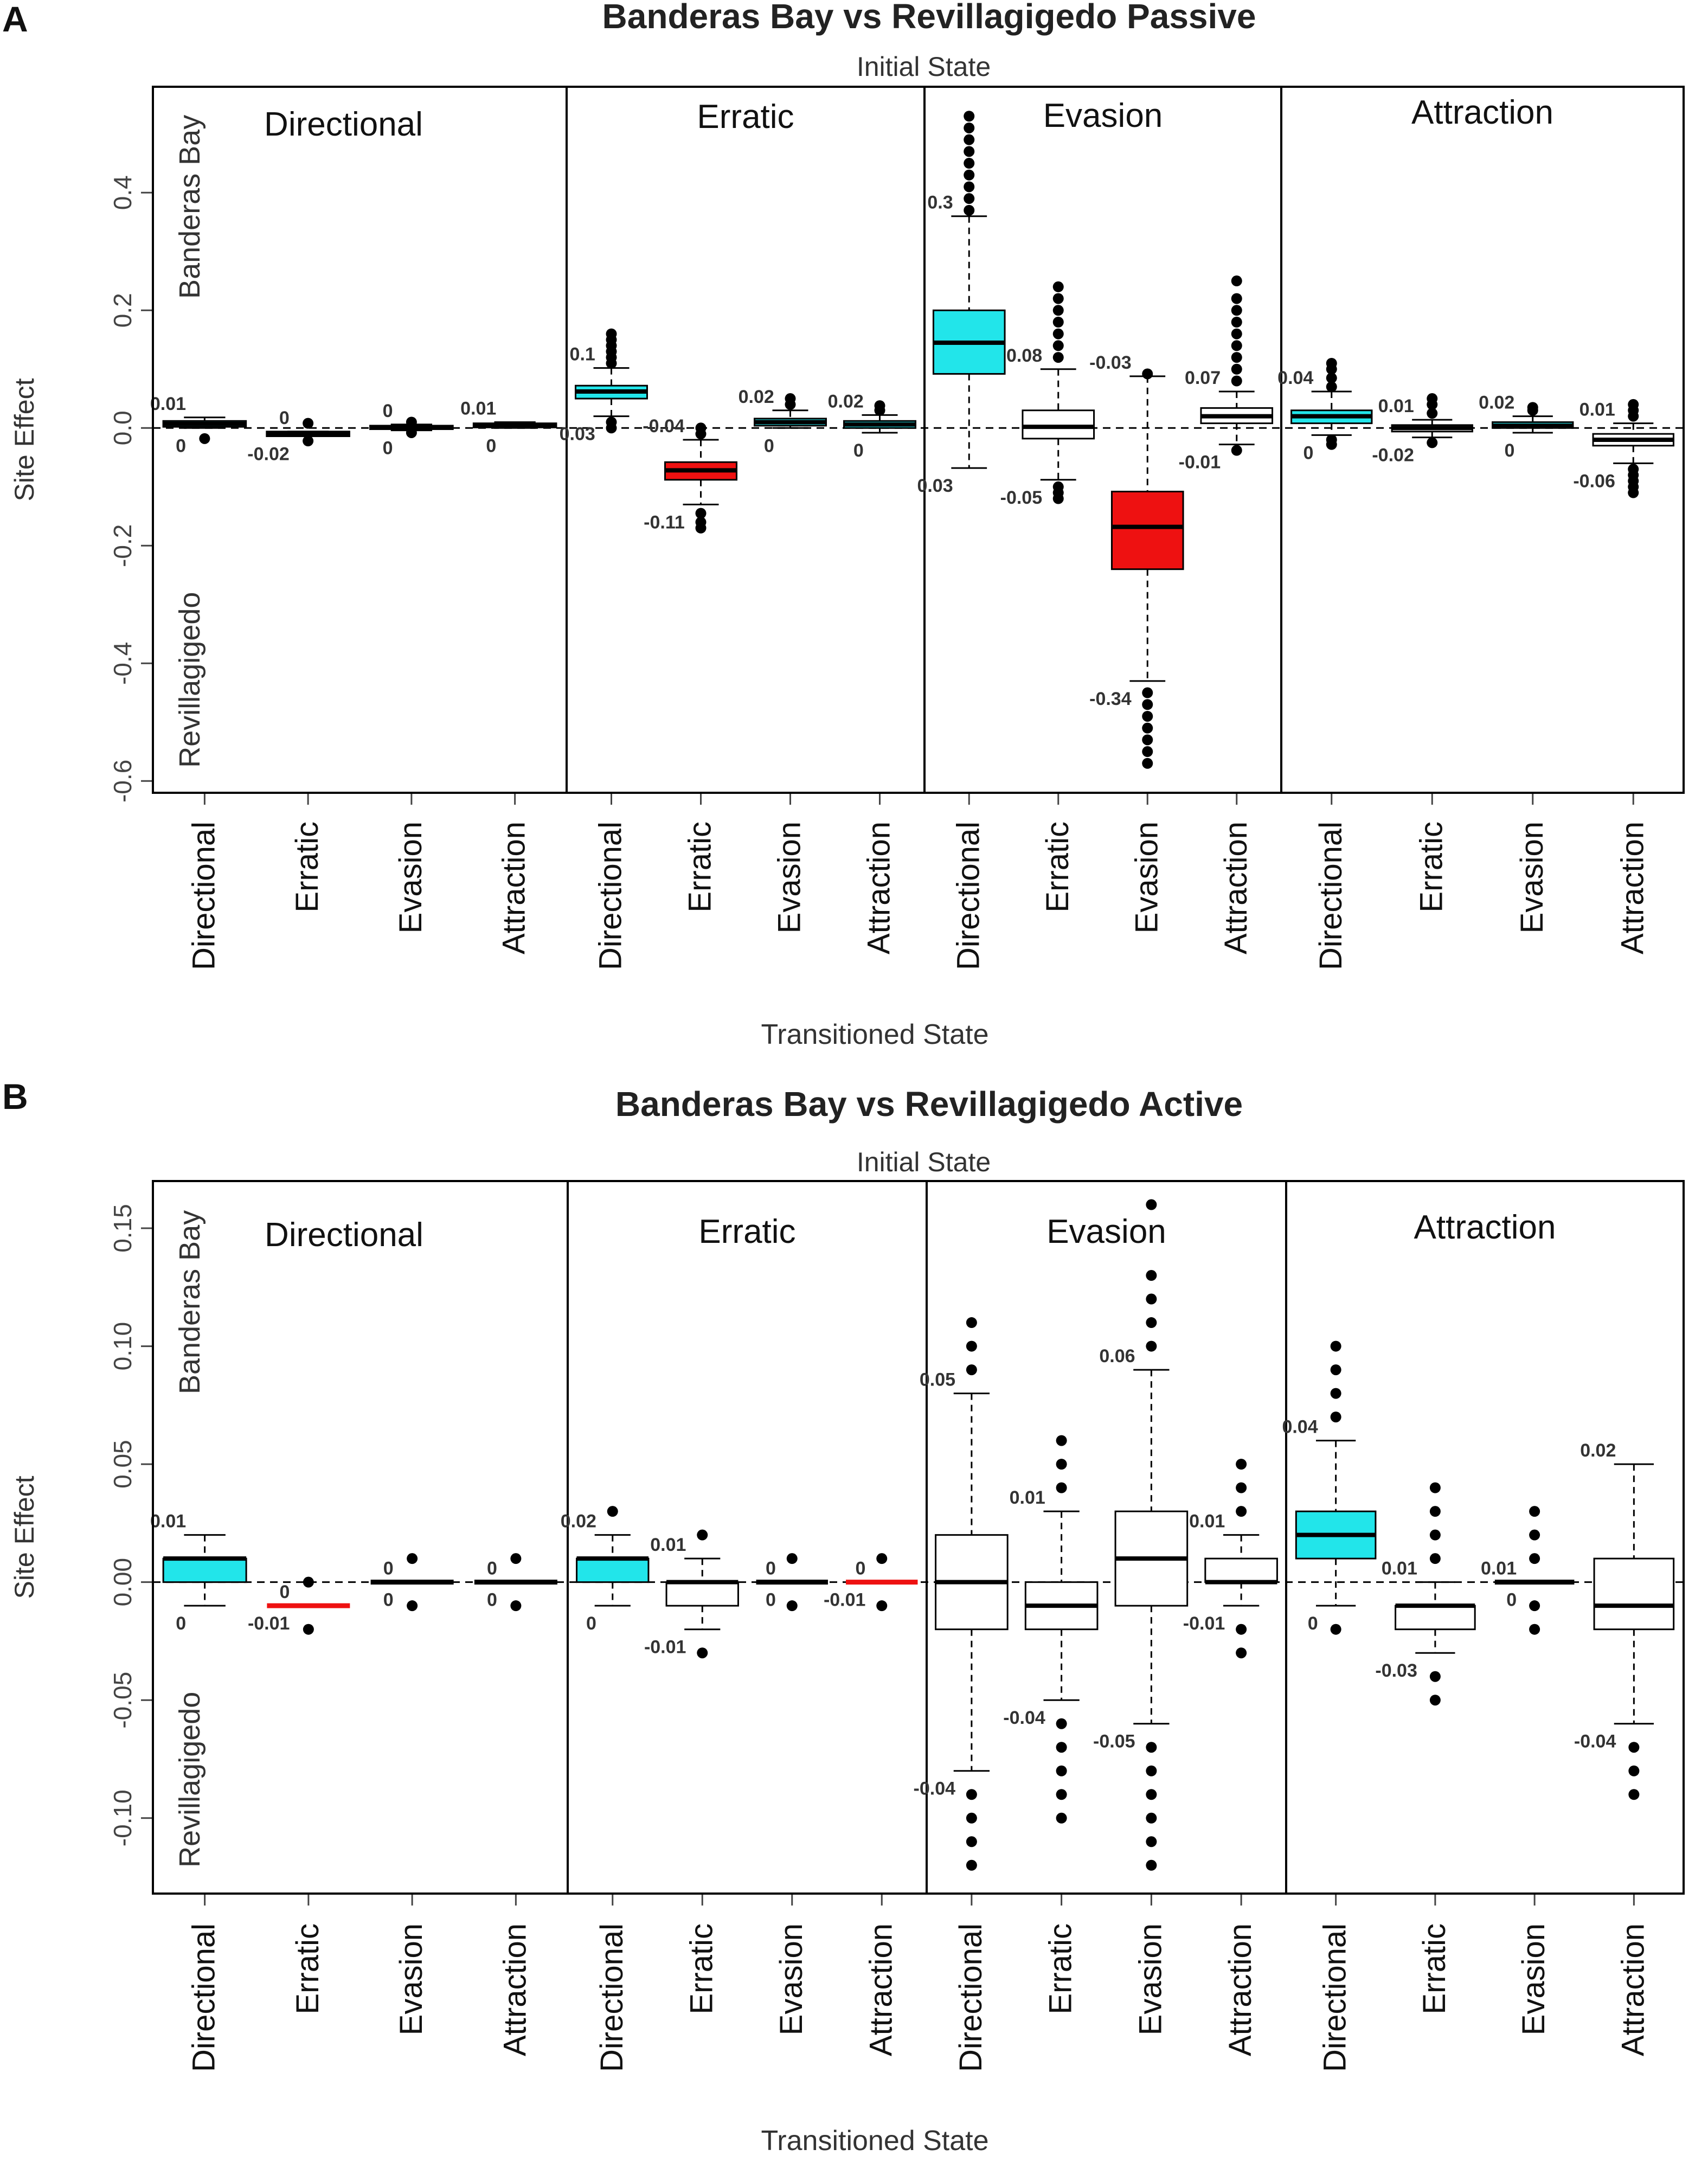 Image resolution: width=1708 pixels, height=2162 pixels. Describe the element at coordinates (298, 436) in the screenshot. I see `box-directional-erratic: 0 -0.02` at that location.